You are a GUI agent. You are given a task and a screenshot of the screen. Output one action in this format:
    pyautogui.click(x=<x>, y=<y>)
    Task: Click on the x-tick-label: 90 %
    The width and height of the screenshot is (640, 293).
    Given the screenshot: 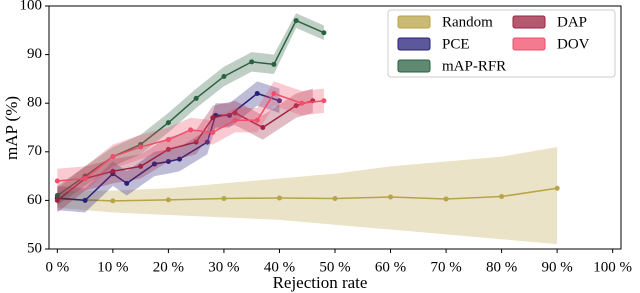 What is the action you would take?
    pyautogui.click(x=557, y=267)
    